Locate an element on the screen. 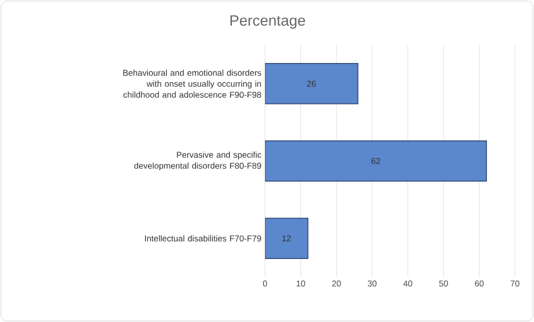  x-tick-label: 40 is located at coordinates (407, 283).